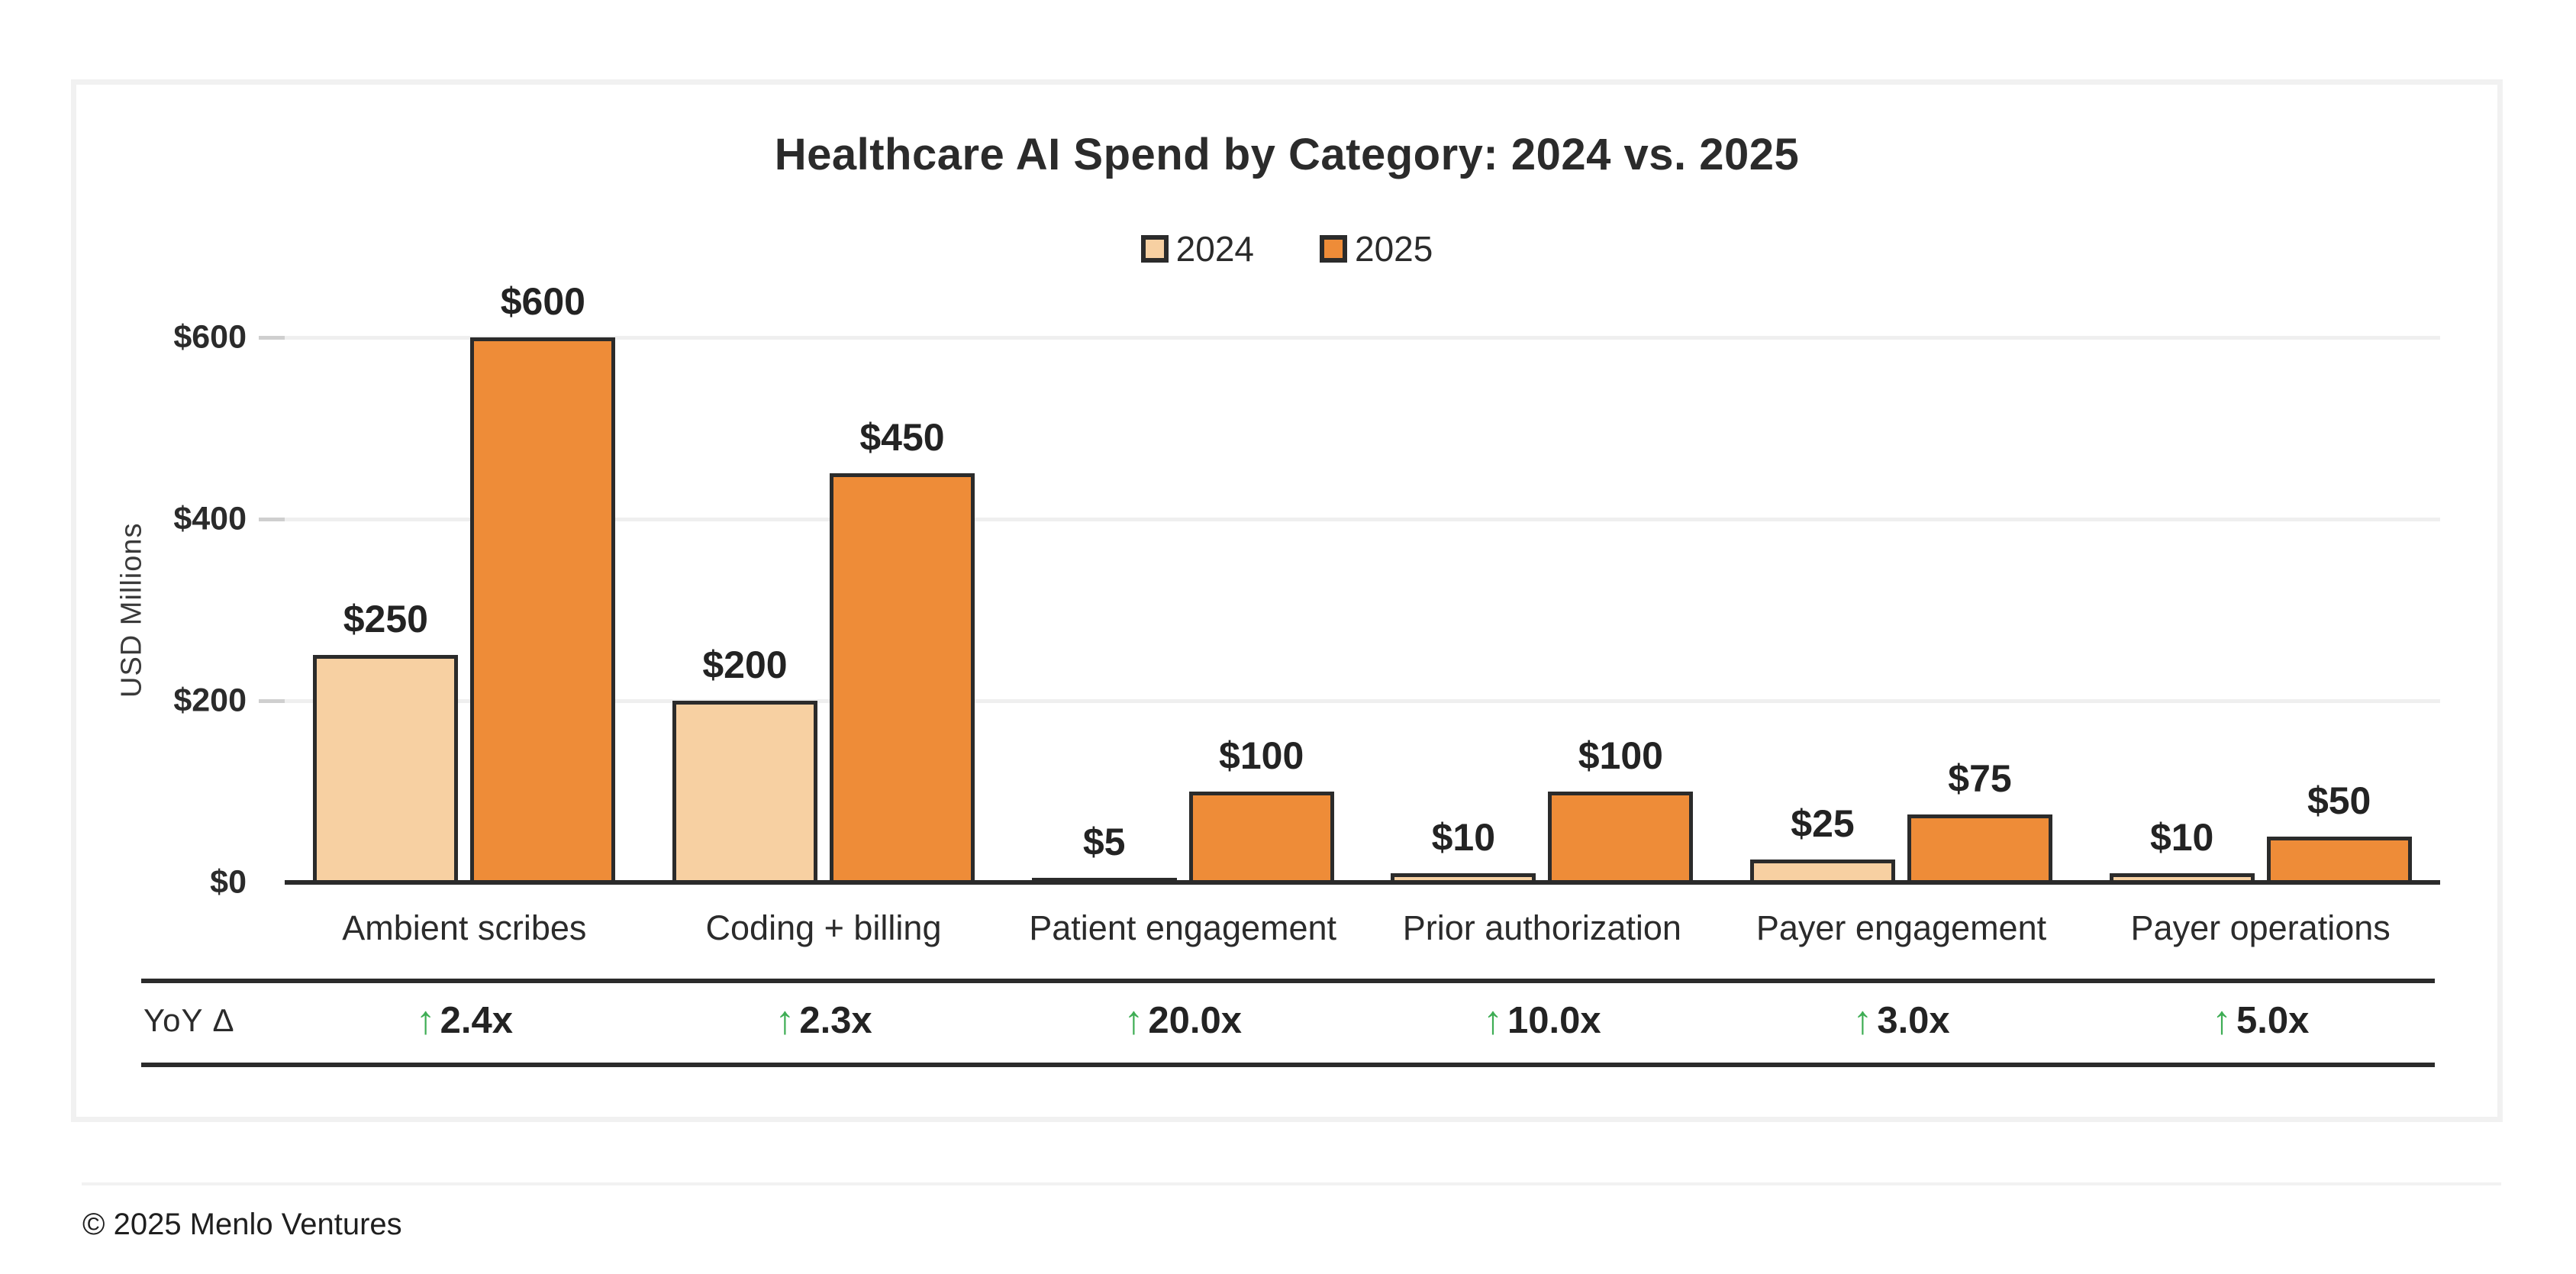  I want to click on y-tick-label-200: $200, so click(210, 700).